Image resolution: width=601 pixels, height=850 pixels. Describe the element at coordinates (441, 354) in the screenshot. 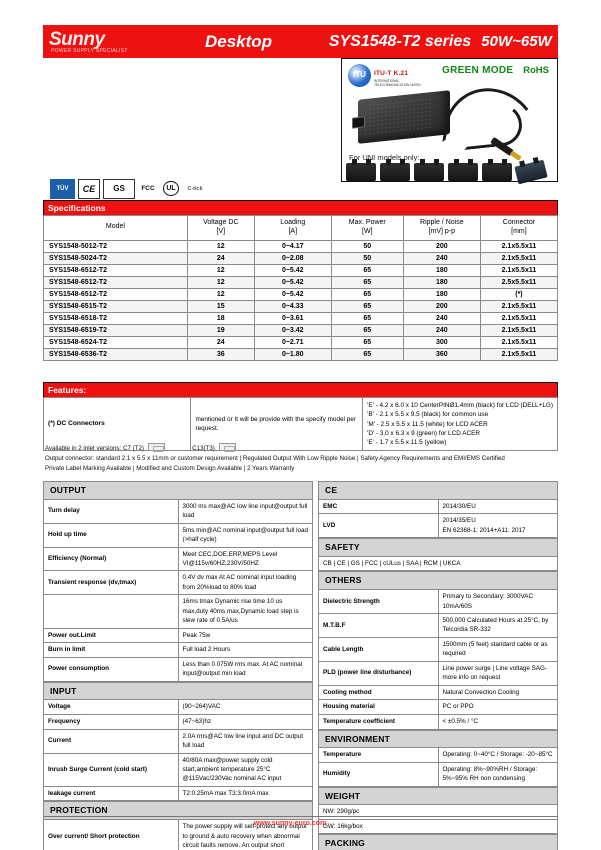

I see `cell-ripple: 360` at that location.